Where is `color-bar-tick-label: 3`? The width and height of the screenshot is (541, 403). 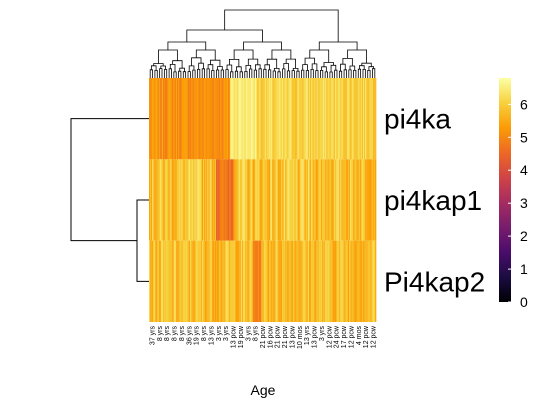
color-bar-tick-label: 3 is located at coordinates (524, 203).